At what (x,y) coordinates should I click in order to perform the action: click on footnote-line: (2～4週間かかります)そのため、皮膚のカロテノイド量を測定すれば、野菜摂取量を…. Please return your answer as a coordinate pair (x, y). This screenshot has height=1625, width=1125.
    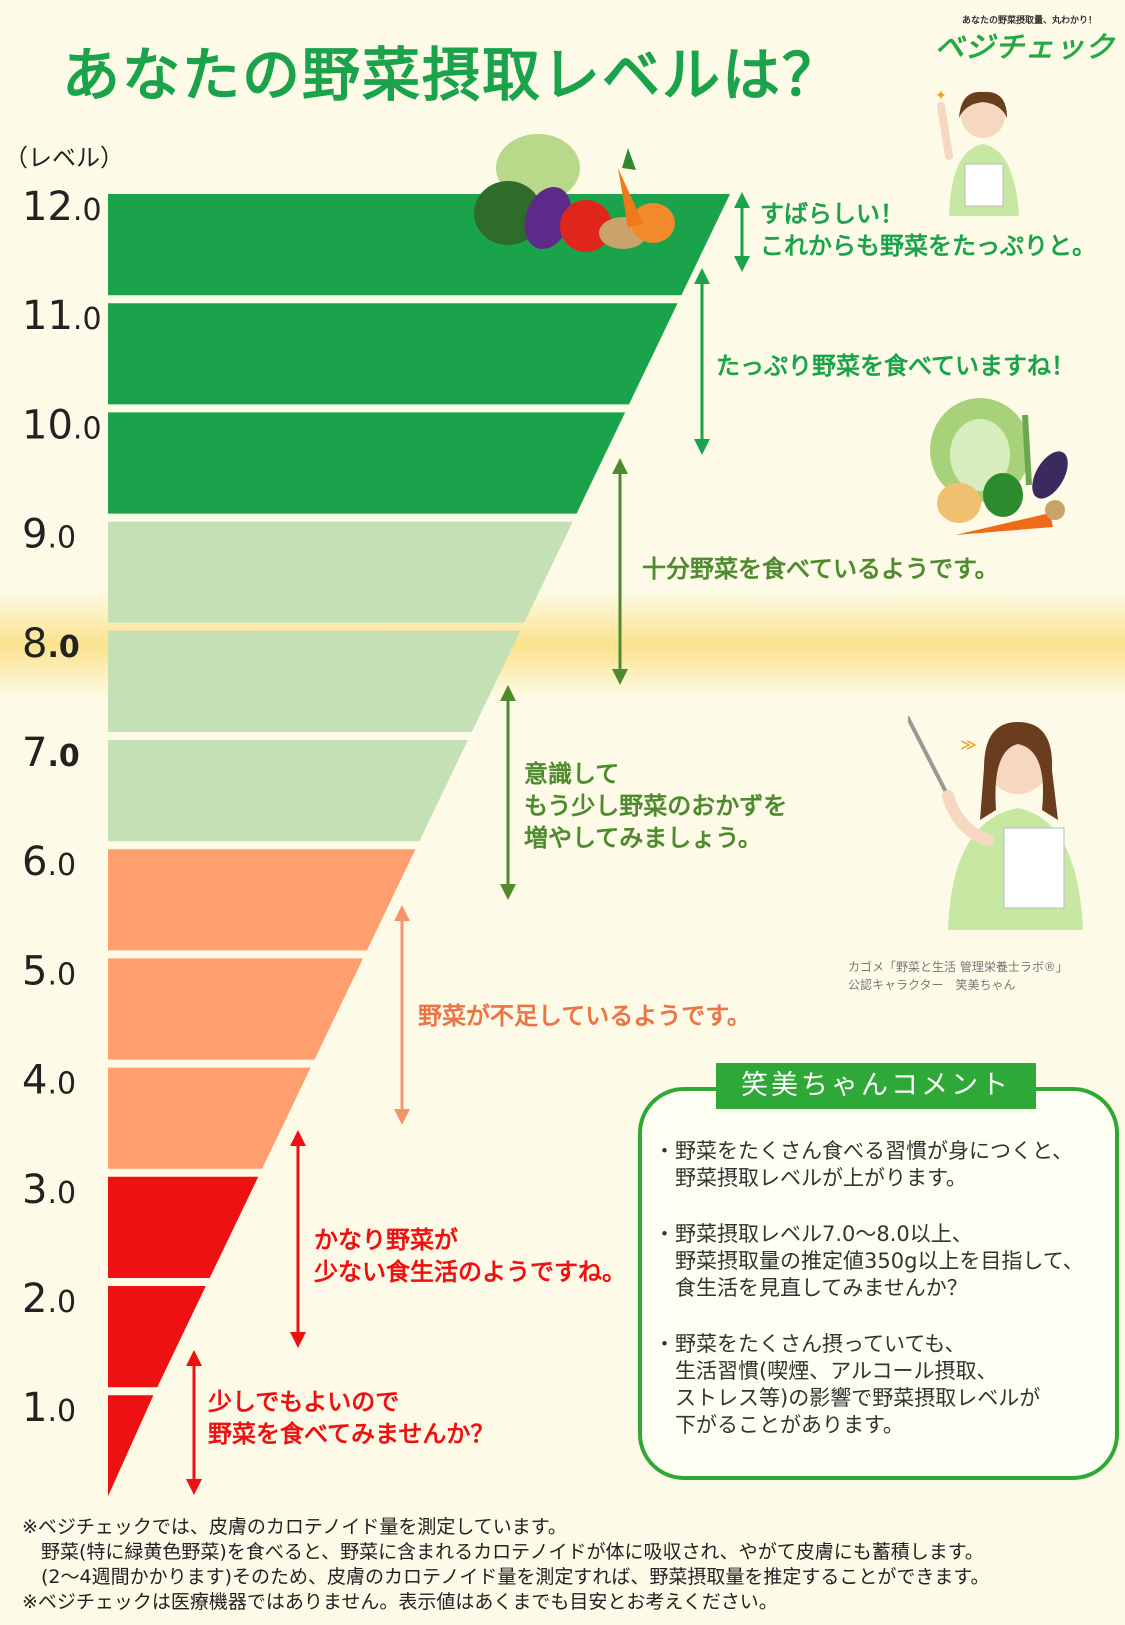
    Looking at the image, I should click on (506, 1577).